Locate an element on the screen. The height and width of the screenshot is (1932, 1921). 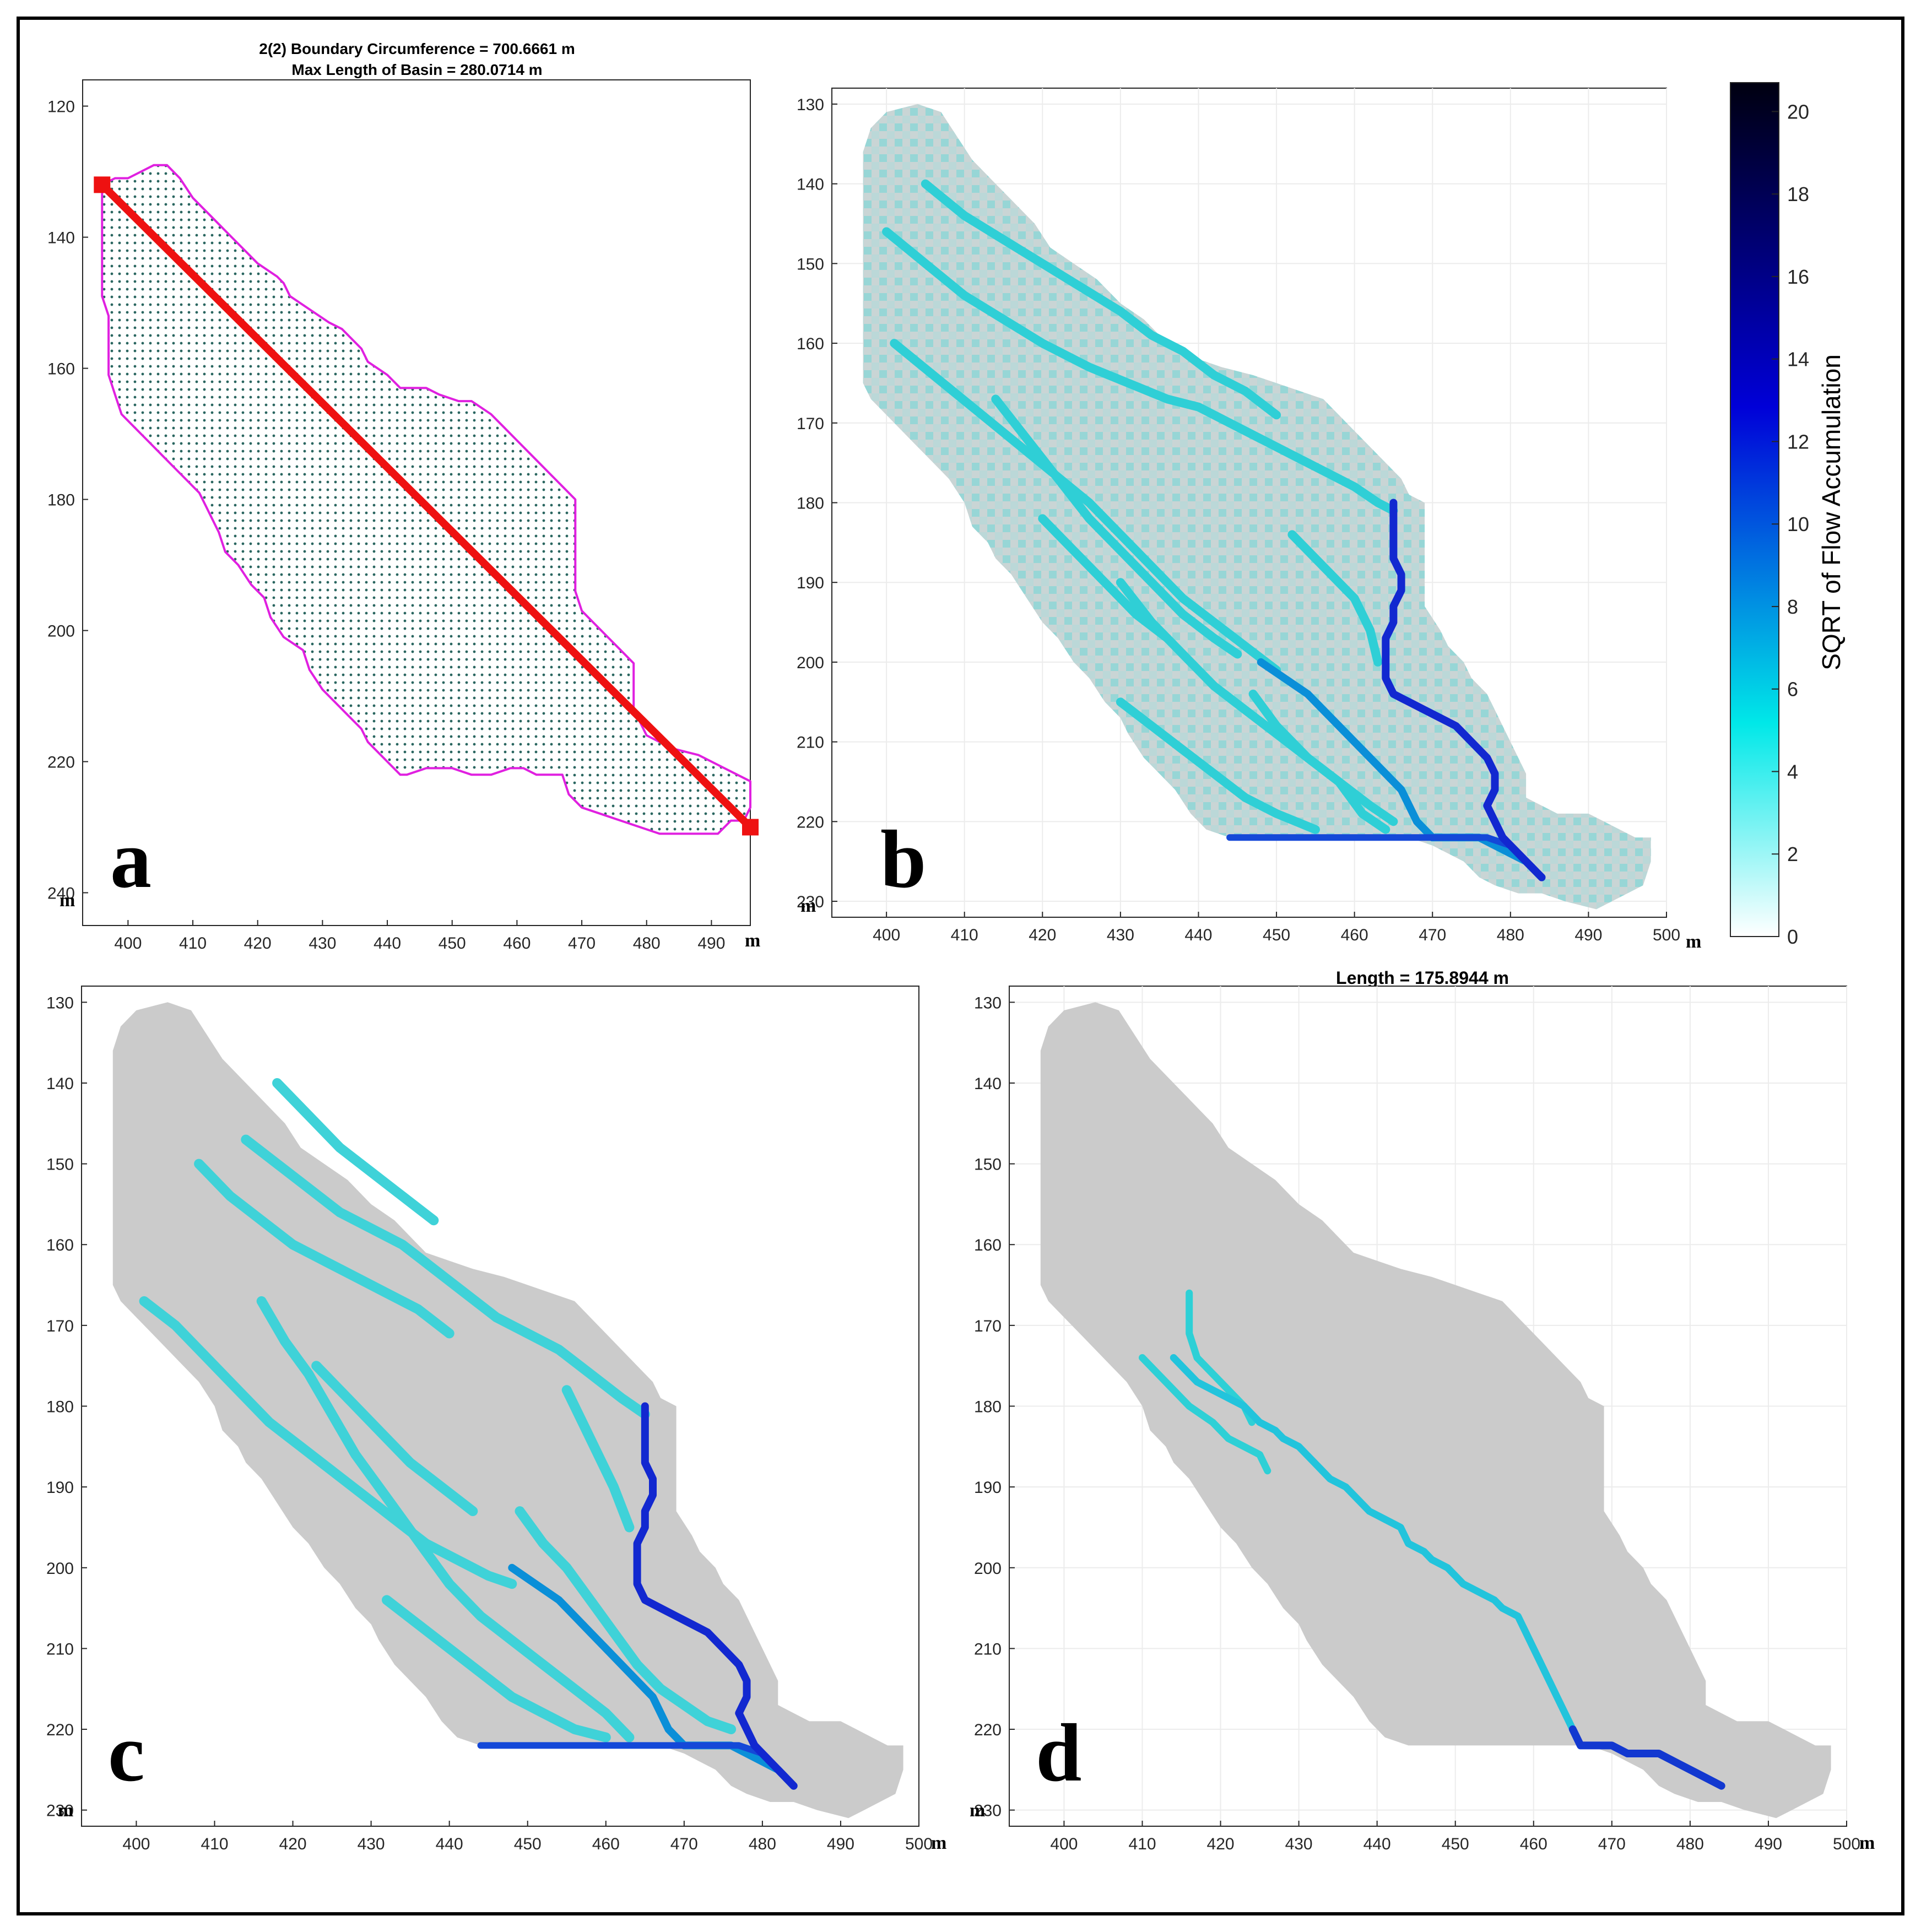
panel-a-y-unit: m is located at coordinates (67, 900).